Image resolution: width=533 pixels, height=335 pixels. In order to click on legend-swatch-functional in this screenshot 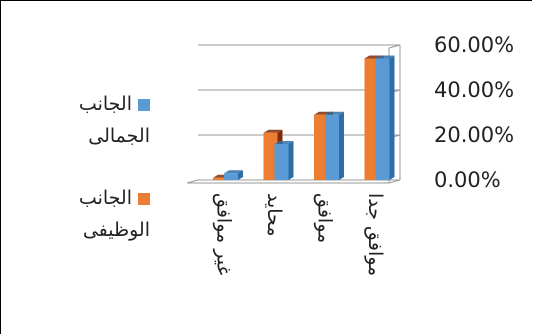, I will do `click(144, 198)`.